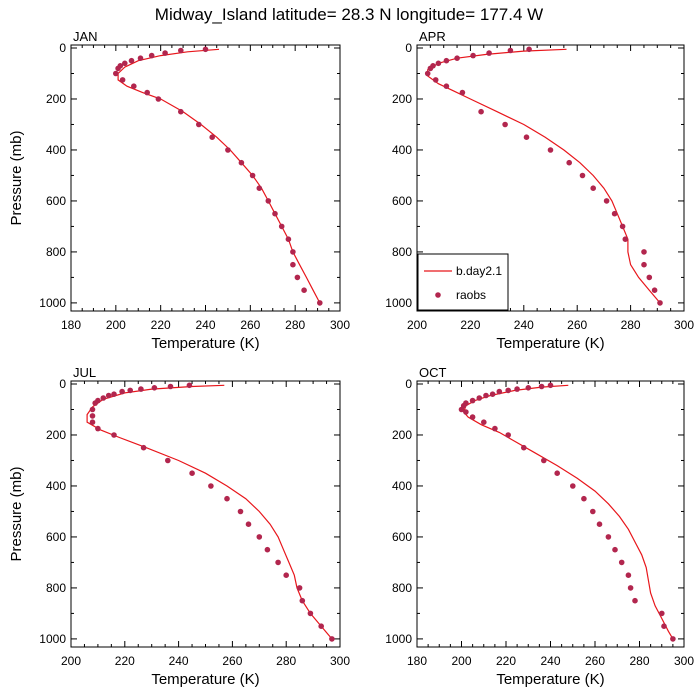 The image size is (700, 700). Describe the element at coordinates (232, 661) in the screenshot. I see `x-tick-label: 260` at that location.